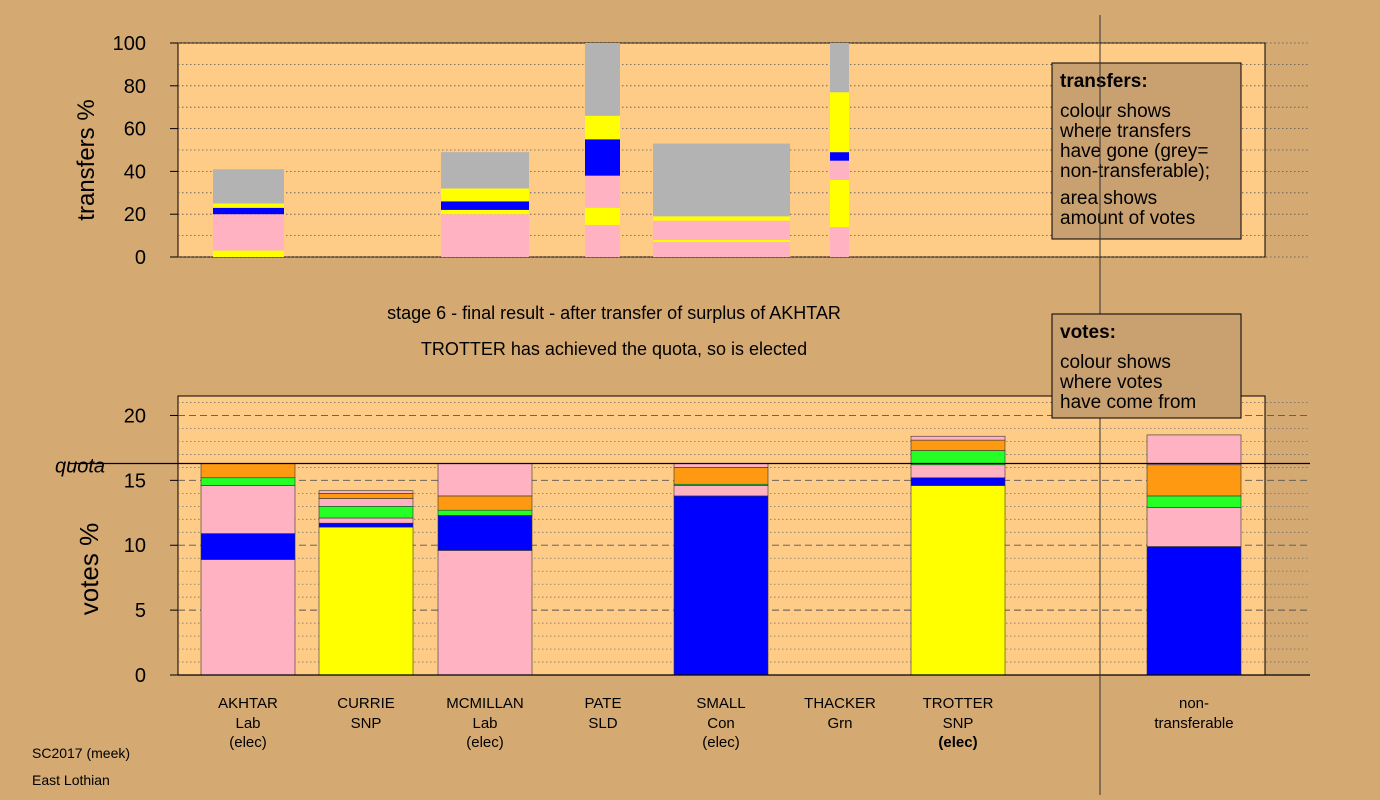 The height and width of the screenshot is (800, 1380). What do you see at coordinates (1125, 131) in the screenshot?
I see `transfers-legend-line: where transfers` at bounding box center [1125, 131].